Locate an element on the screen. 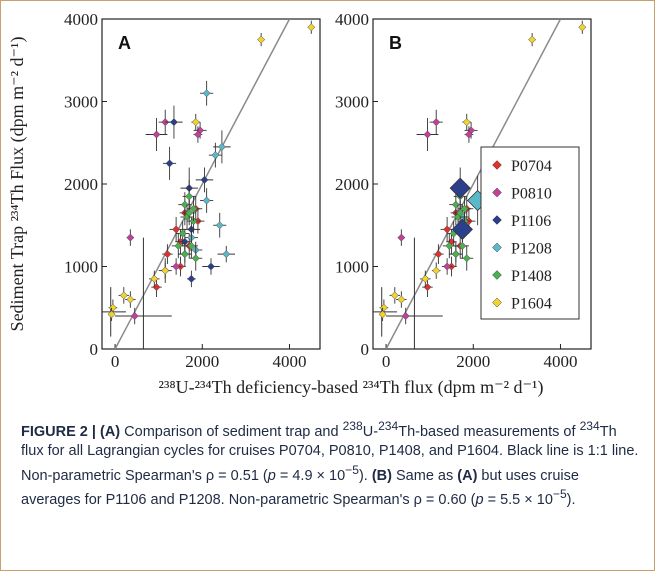 The image size is (657, 573). caption-part-14: (A) is located at coordinates (467, 475).